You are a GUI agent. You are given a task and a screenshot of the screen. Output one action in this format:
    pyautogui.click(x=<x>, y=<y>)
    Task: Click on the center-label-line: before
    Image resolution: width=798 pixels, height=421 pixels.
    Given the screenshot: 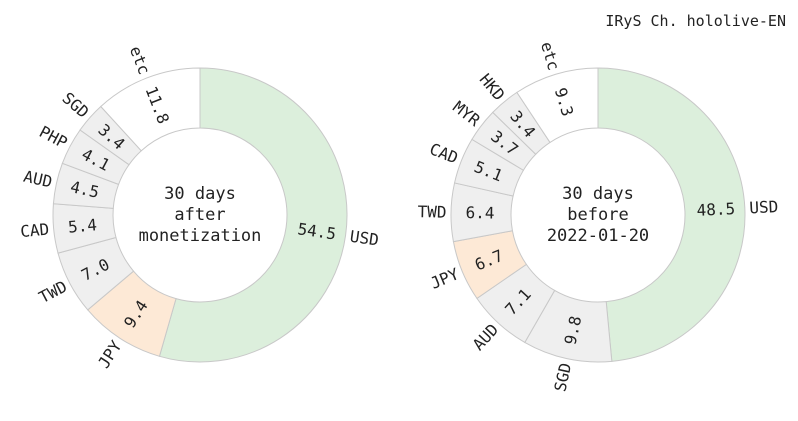 What is the action you would take?
    pyautogui.click(x=597, y=215)
    